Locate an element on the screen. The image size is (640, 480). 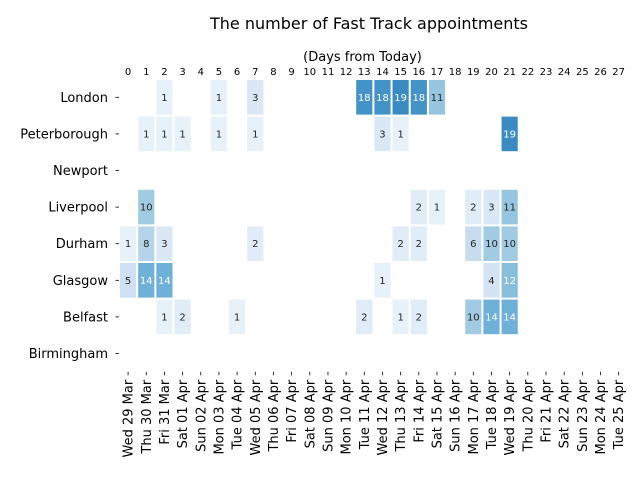
x-tick-label: Thu 20 Apr is located at coordinates (528, 415).